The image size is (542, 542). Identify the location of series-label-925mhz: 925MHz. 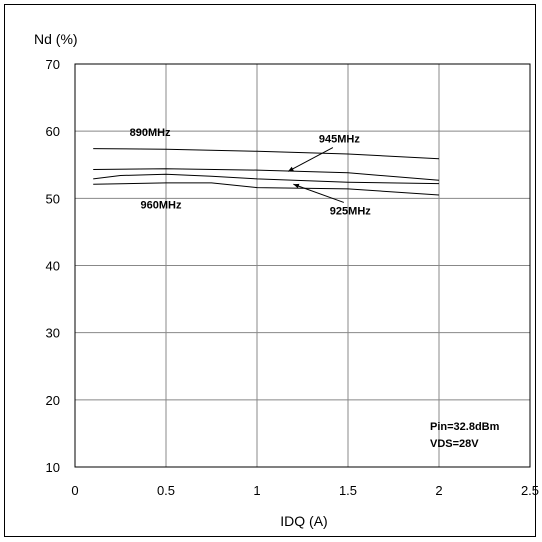
(350, 211).